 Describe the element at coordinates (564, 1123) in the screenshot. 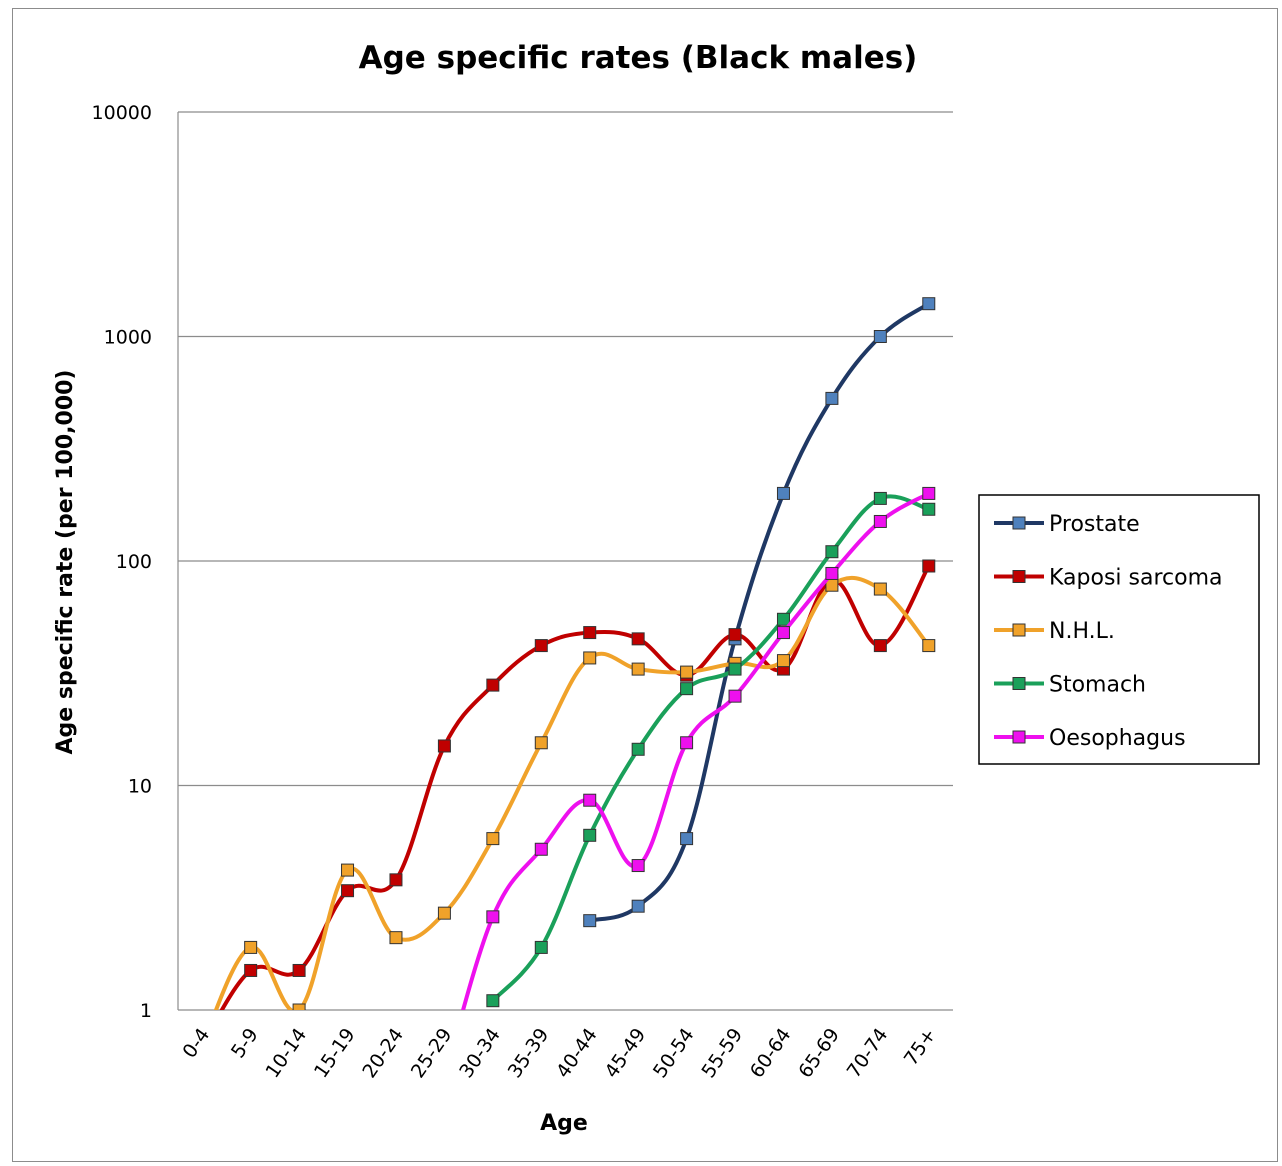

I see `x-axis-label: Age` at that location.